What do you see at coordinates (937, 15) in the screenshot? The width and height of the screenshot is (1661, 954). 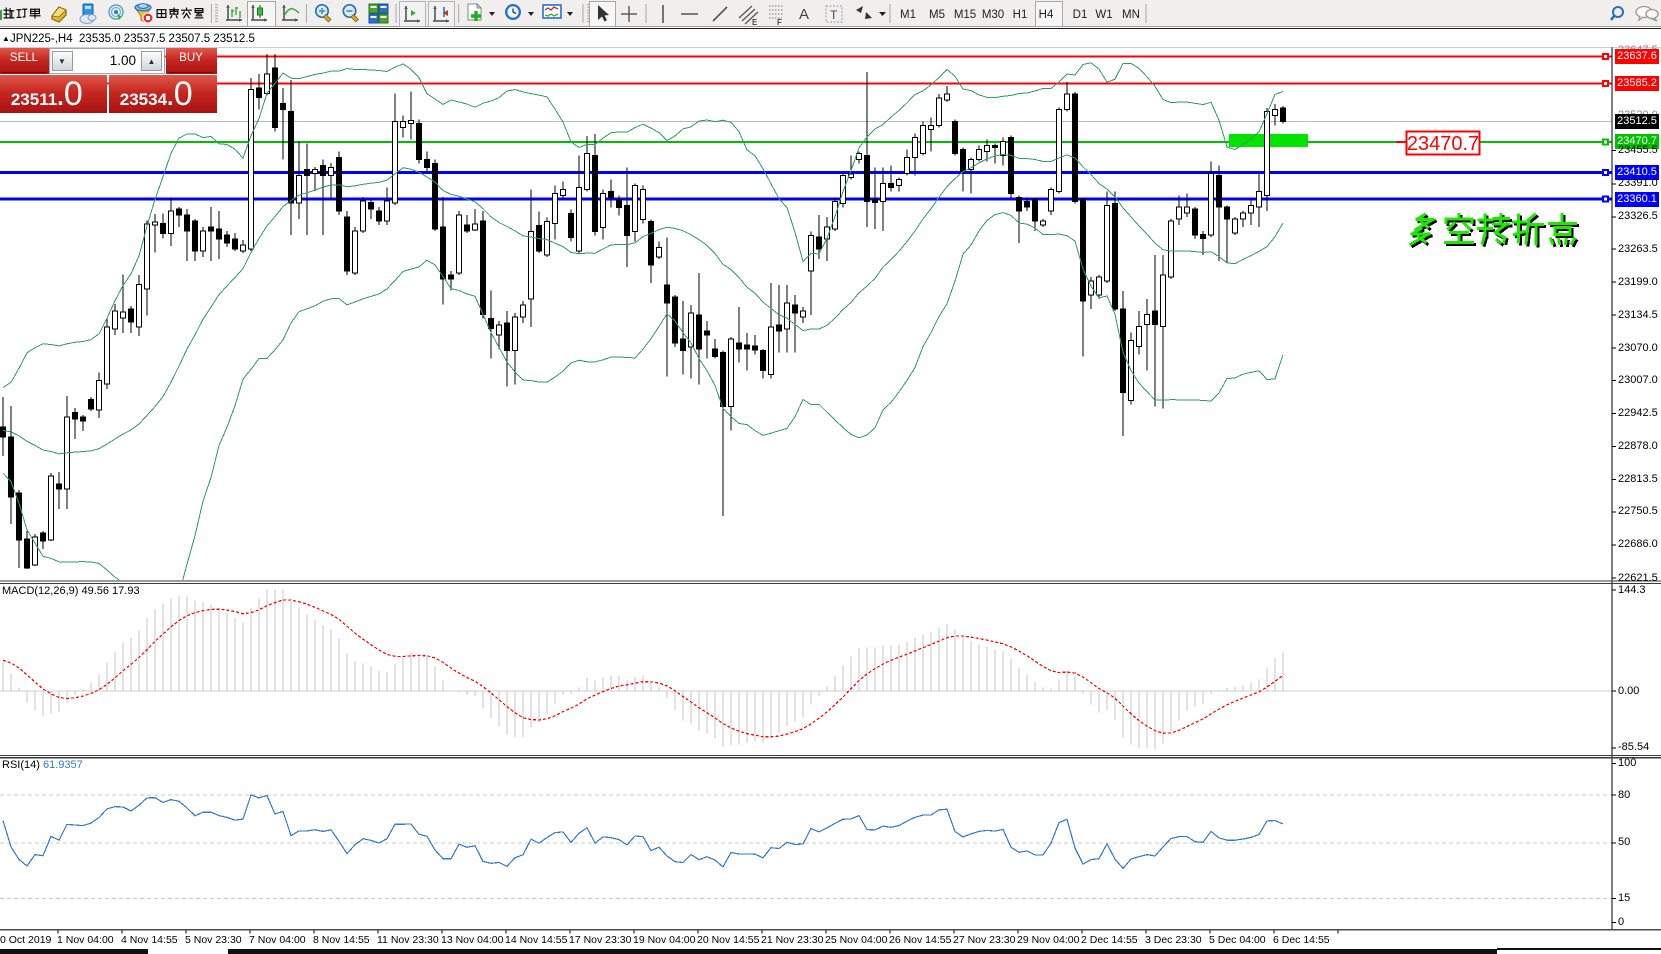 I see `svg-text: M5` at bounding box center [937, 15].